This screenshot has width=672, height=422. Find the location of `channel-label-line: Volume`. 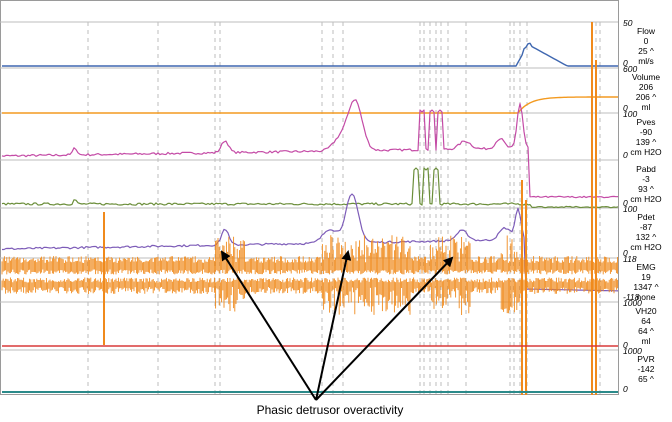

channel-label-line: Volume is located at coordinates (646, 77).